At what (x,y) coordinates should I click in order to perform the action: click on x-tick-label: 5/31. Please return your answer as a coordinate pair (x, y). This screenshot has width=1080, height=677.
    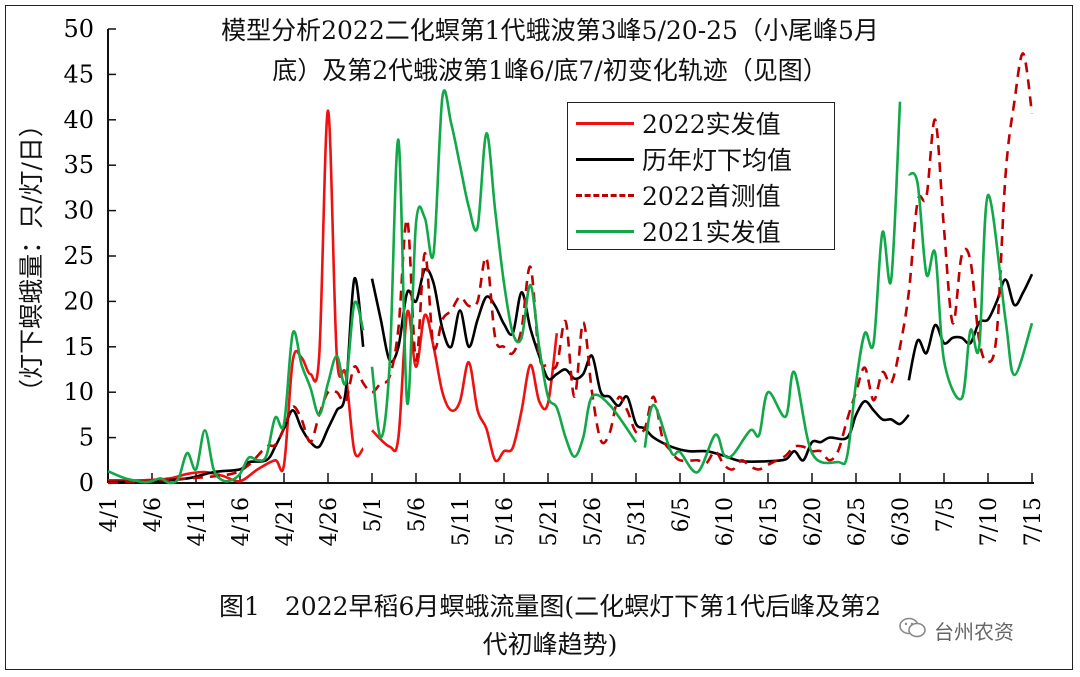
    Looking at the image, I should click on (637, 521).